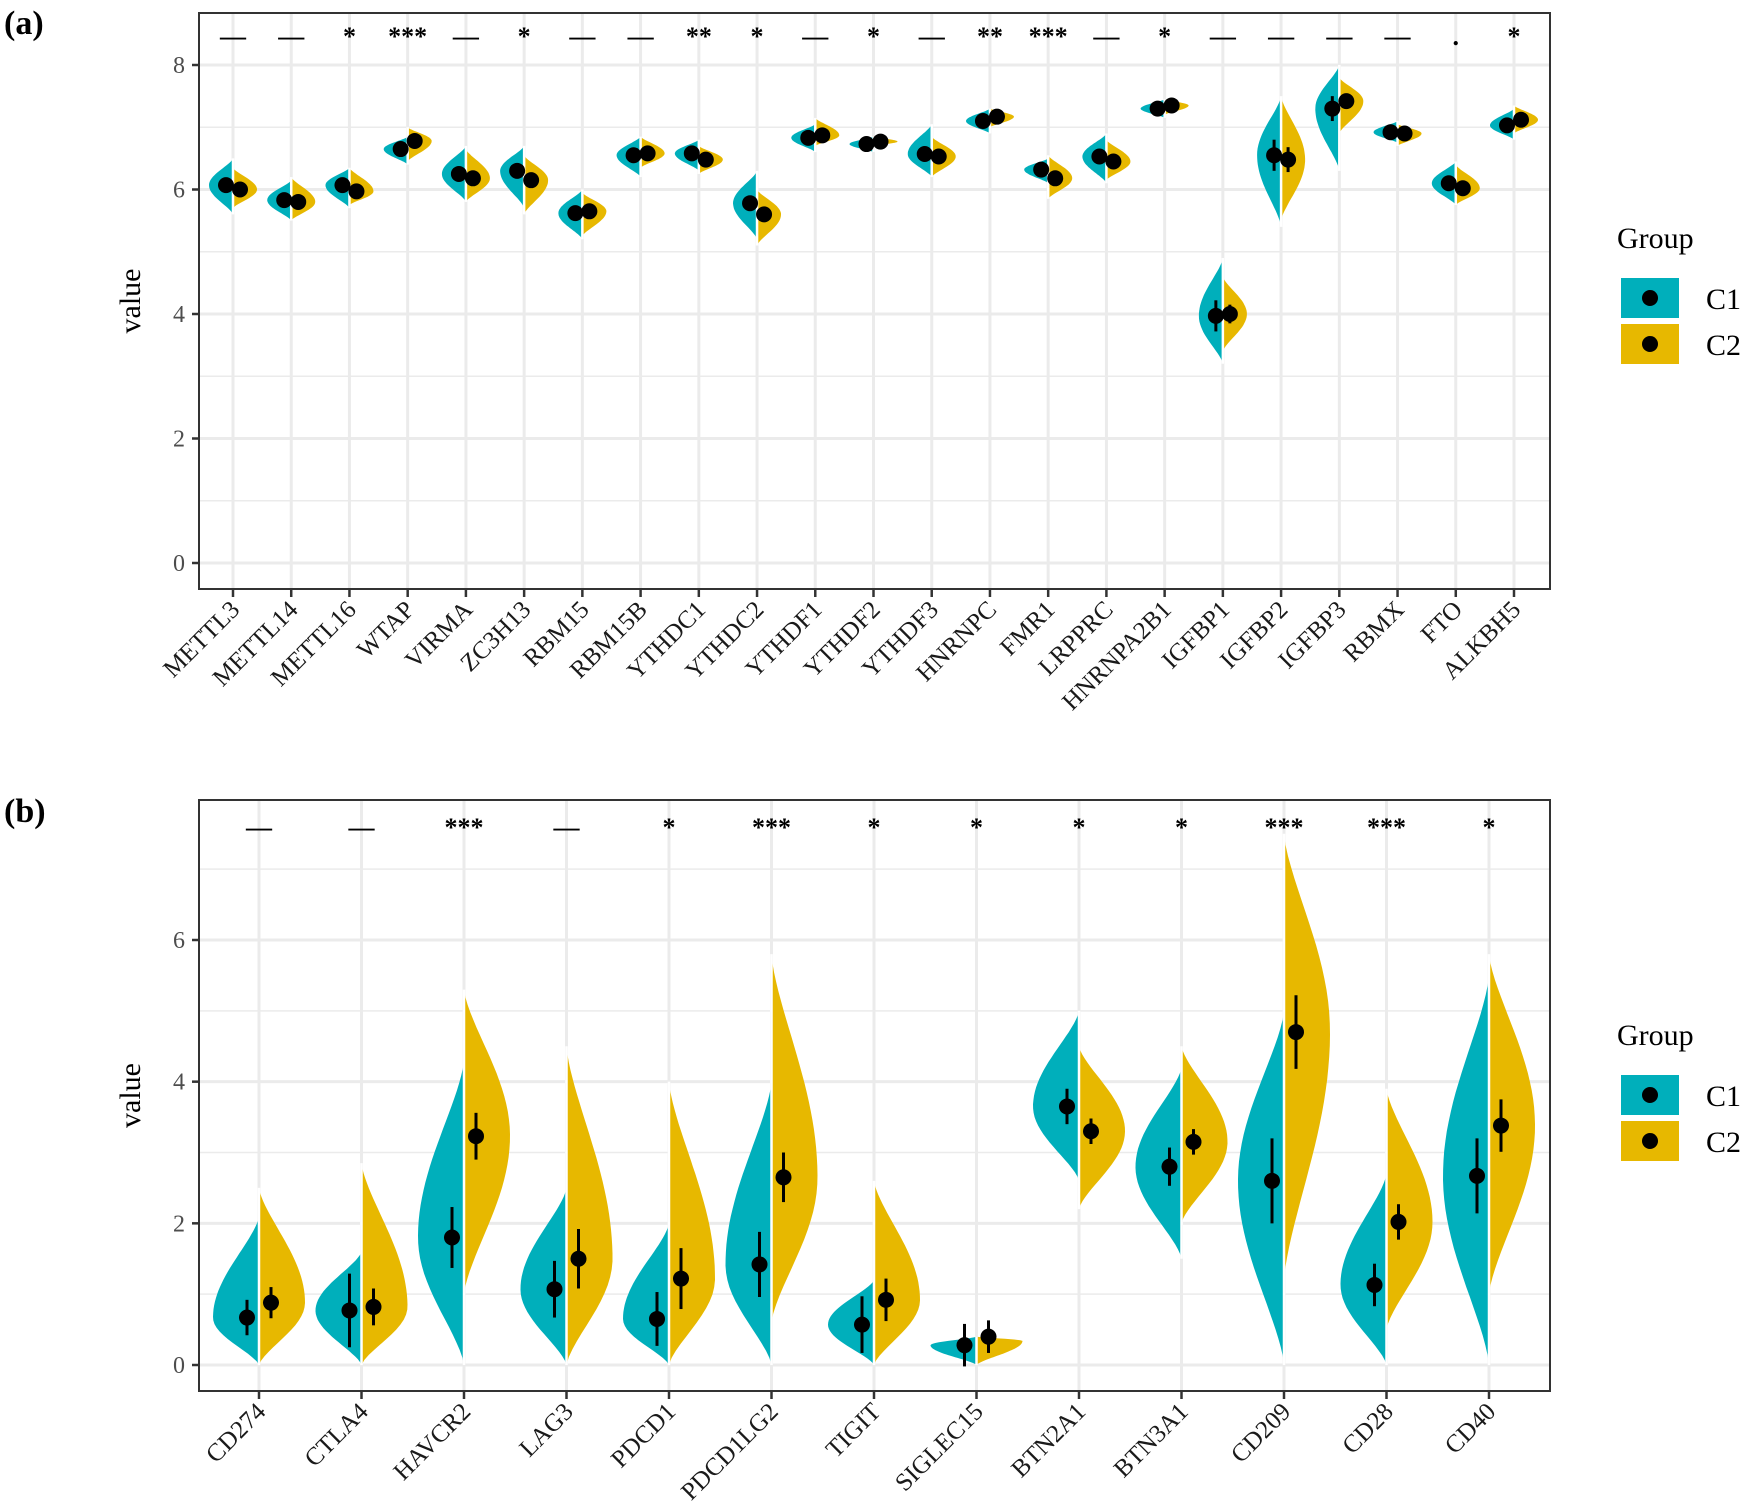  What do you see at coordinates (1048, 1440) in the screenshot?
I see `x-tick-label: BTN2A1` at bounding box center [1048, 1440].